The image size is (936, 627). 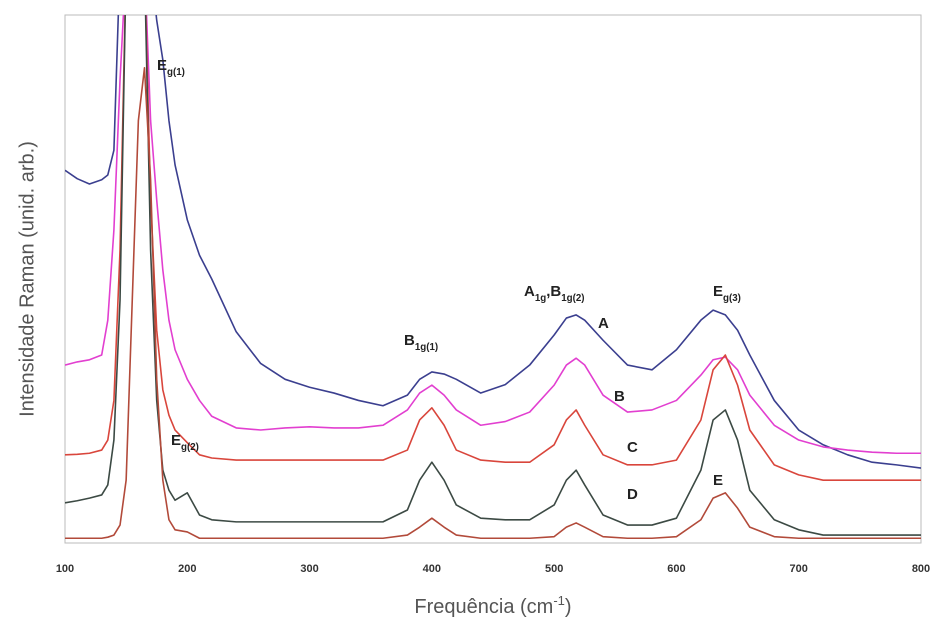 I want to click on peak-annotation: B1g(1), so click(x=421, y=342).